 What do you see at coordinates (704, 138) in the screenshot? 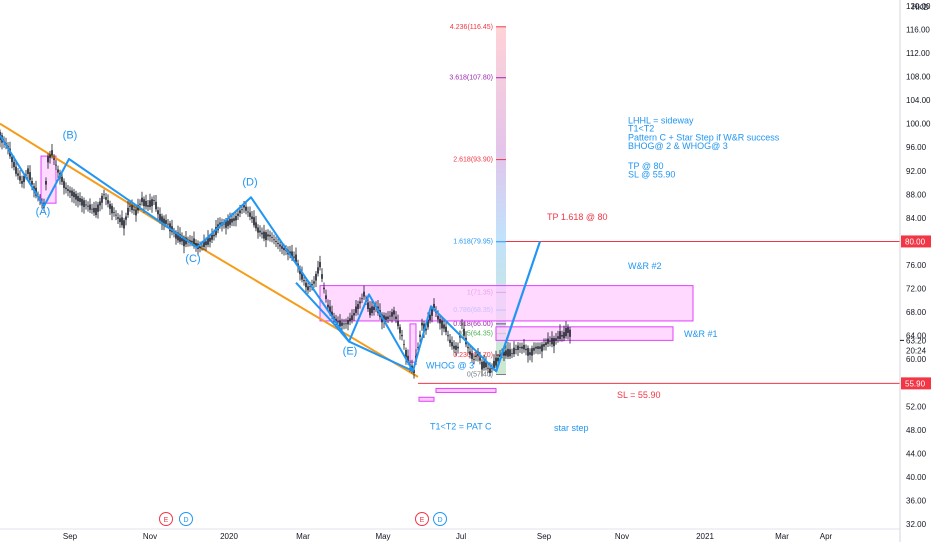
I see `annotation-note: Pattern C + Star Step if W&R success` at bounding box center [704, 138].